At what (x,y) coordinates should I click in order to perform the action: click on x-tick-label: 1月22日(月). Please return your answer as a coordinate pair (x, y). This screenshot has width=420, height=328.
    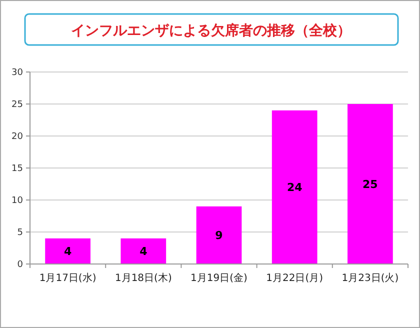
    Looking at the image, I should click on (295, 278).